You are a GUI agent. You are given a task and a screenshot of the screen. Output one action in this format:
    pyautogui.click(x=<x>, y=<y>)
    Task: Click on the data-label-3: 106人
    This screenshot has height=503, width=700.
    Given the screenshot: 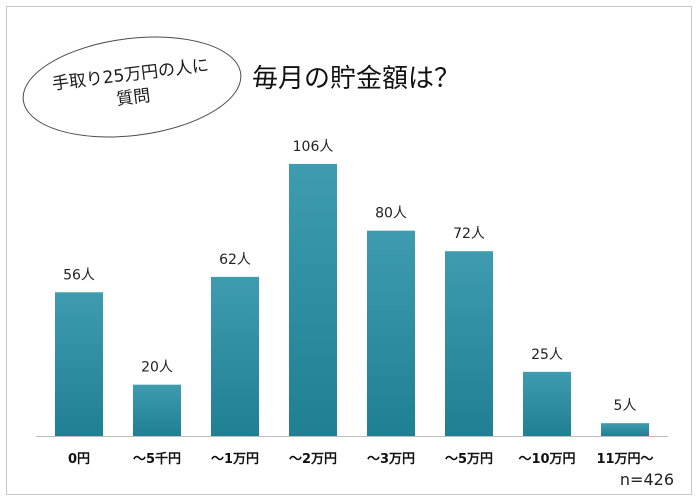 What is the action you would take?
    pyautogui.click(x=313, y=147)
    